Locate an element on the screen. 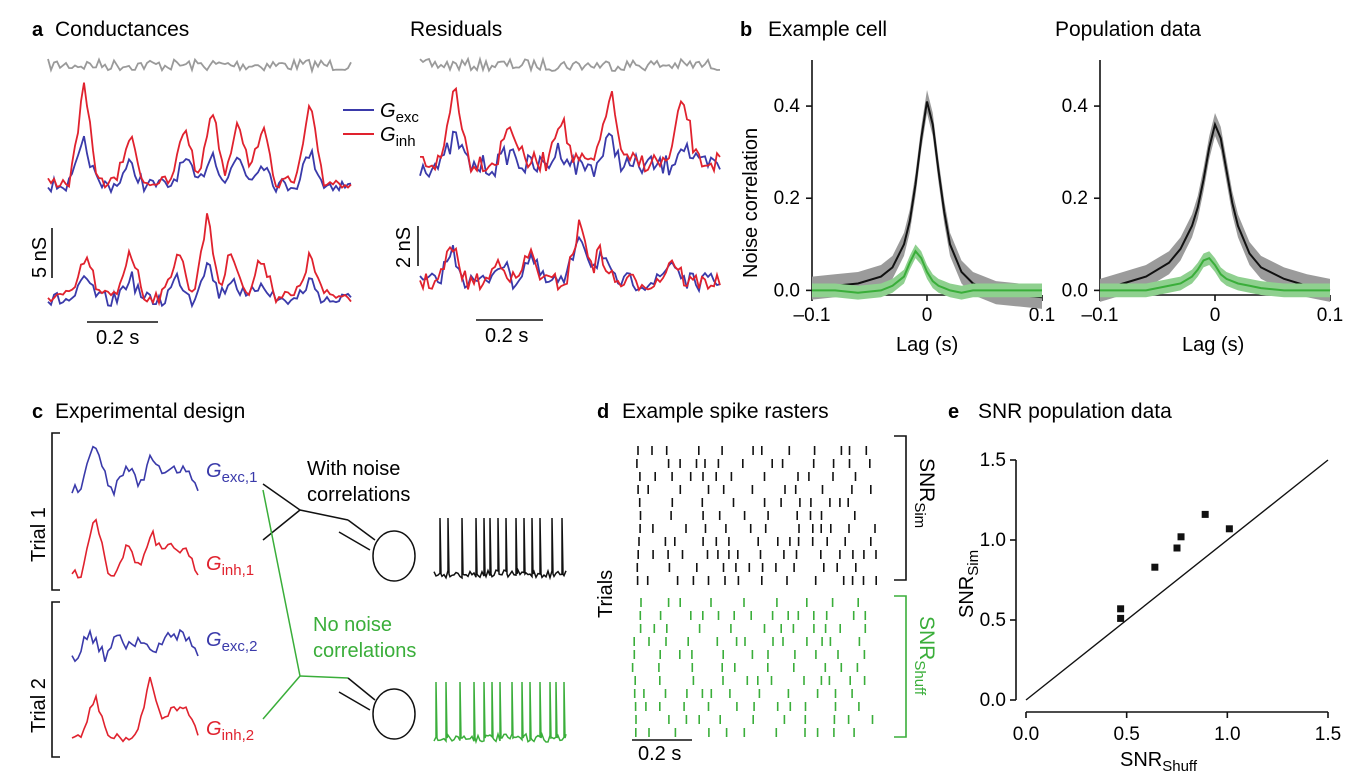 This screenshot has width=1354, height=780. with-corr-dendrite-a is located at coordinates (361, 530).